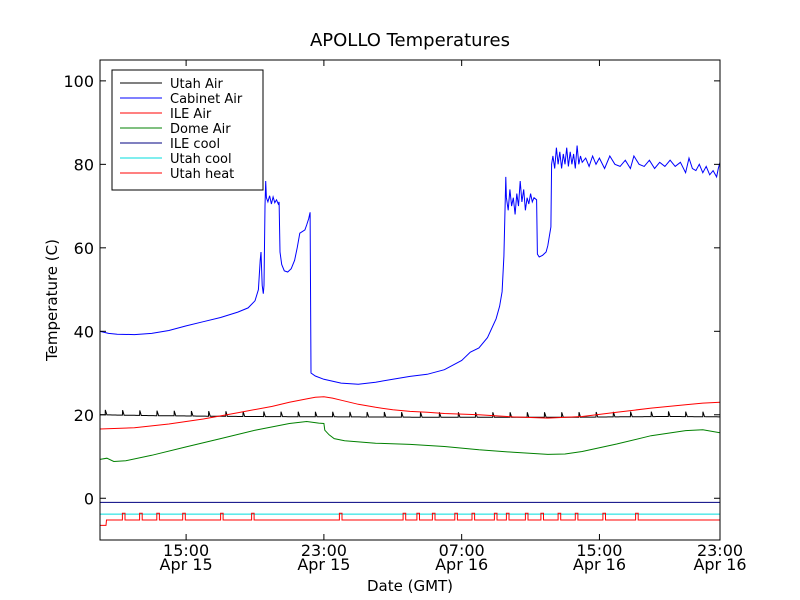 The height and width of the screenshot is (600, 800). What do you see at coordinates (89, 498) in the screenshot?
I see `y-tick-label: 0` at bounding box center [89, 498].